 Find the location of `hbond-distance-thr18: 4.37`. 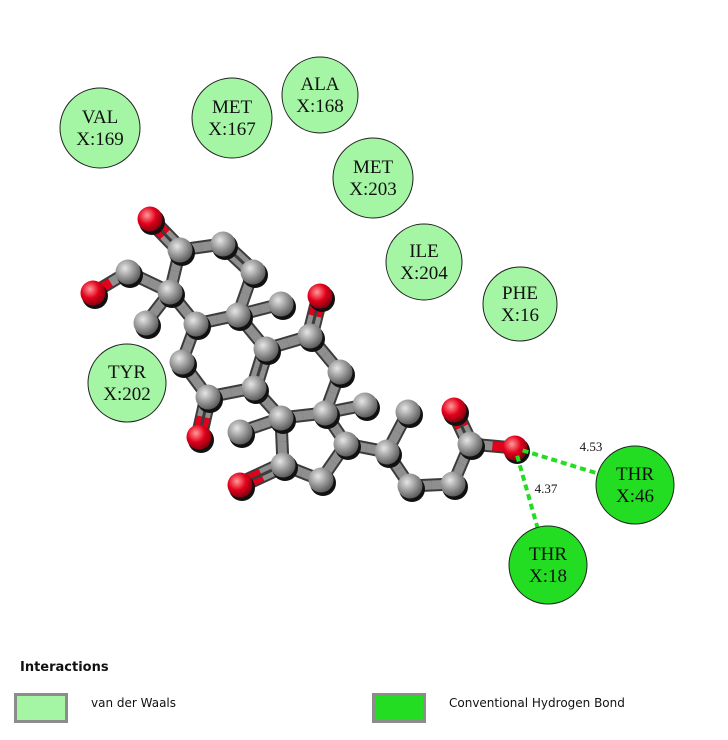

hbond-distance-thr18: 4.37 is located at coordinates (546, 488).